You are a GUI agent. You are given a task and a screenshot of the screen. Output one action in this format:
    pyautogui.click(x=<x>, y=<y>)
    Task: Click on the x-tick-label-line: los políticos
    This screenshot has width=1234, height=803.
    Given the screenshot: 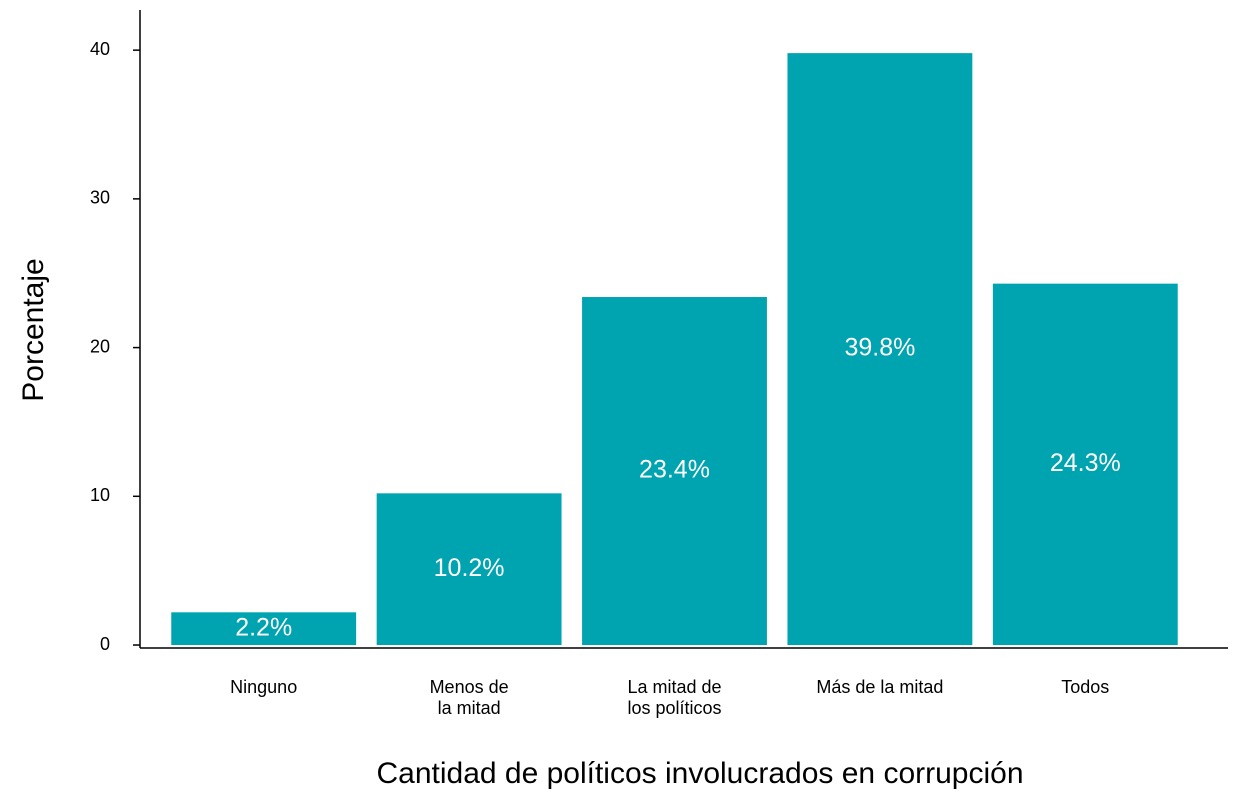 What is the action you would take?
    pyautogui.click(x=674, y=708)
    